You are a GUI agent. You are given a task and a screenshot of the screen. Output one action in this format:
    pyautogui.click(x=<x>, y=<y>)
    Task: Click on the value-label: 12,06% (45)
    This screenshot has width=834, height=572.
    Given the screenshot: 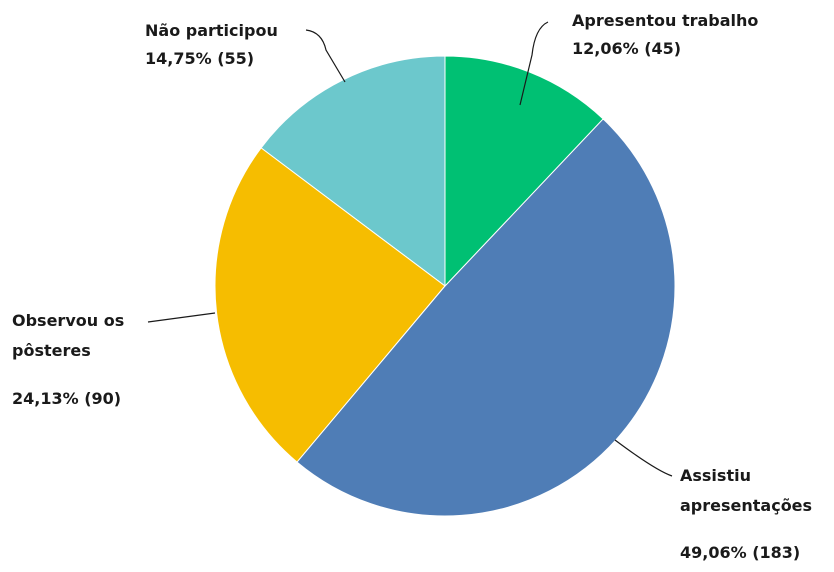 What is the action you would take?
    pyautogui.click(x=627, y=48)
    